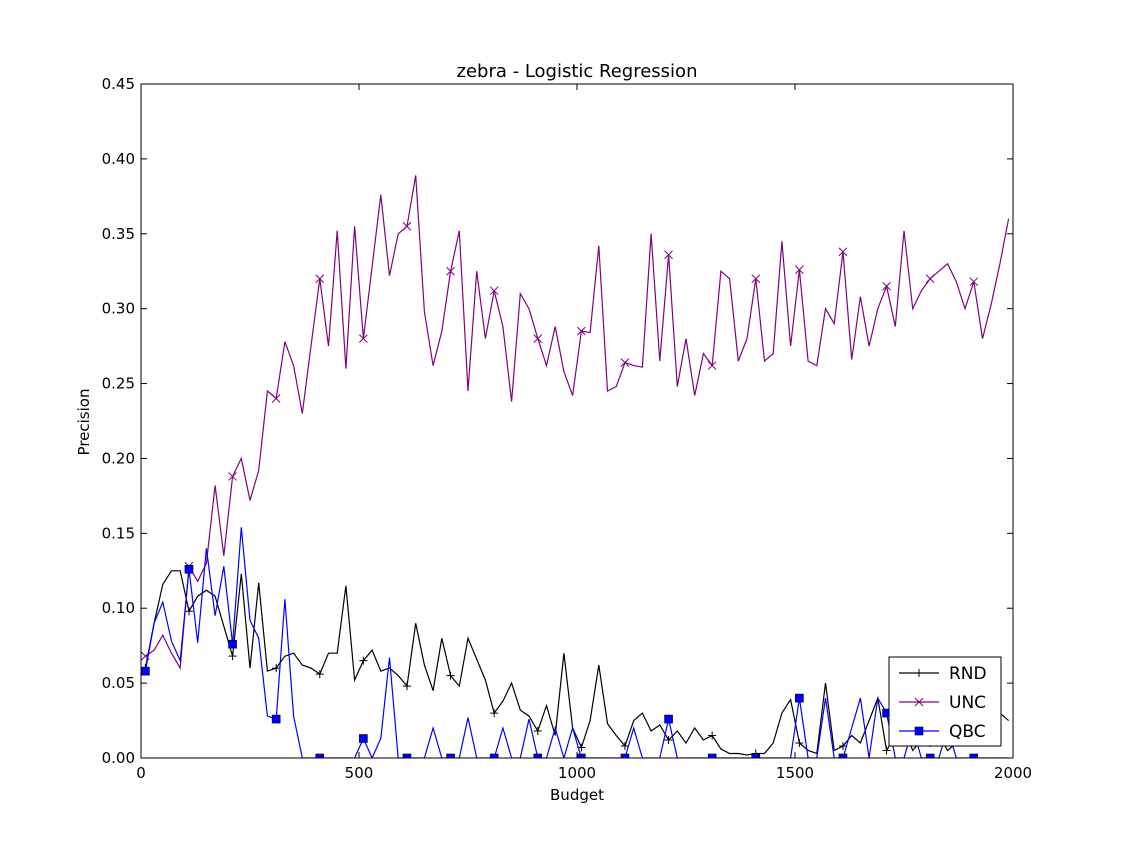 This screenshot has height=843, width=1125. What do you see at coordinates (141, 773) in the screenshot?
I see `x-tick-label: 0` at bounding box center [141, 773].